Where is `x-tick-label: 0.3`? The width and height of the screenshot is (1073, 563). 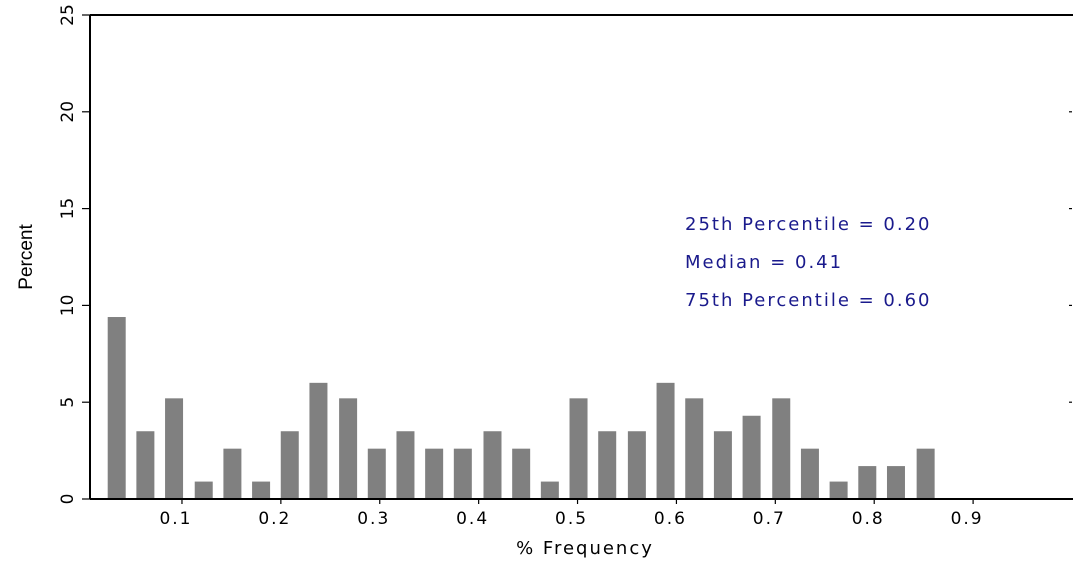 x-tick-label: 0.3 is located at coordinates (373, 519).